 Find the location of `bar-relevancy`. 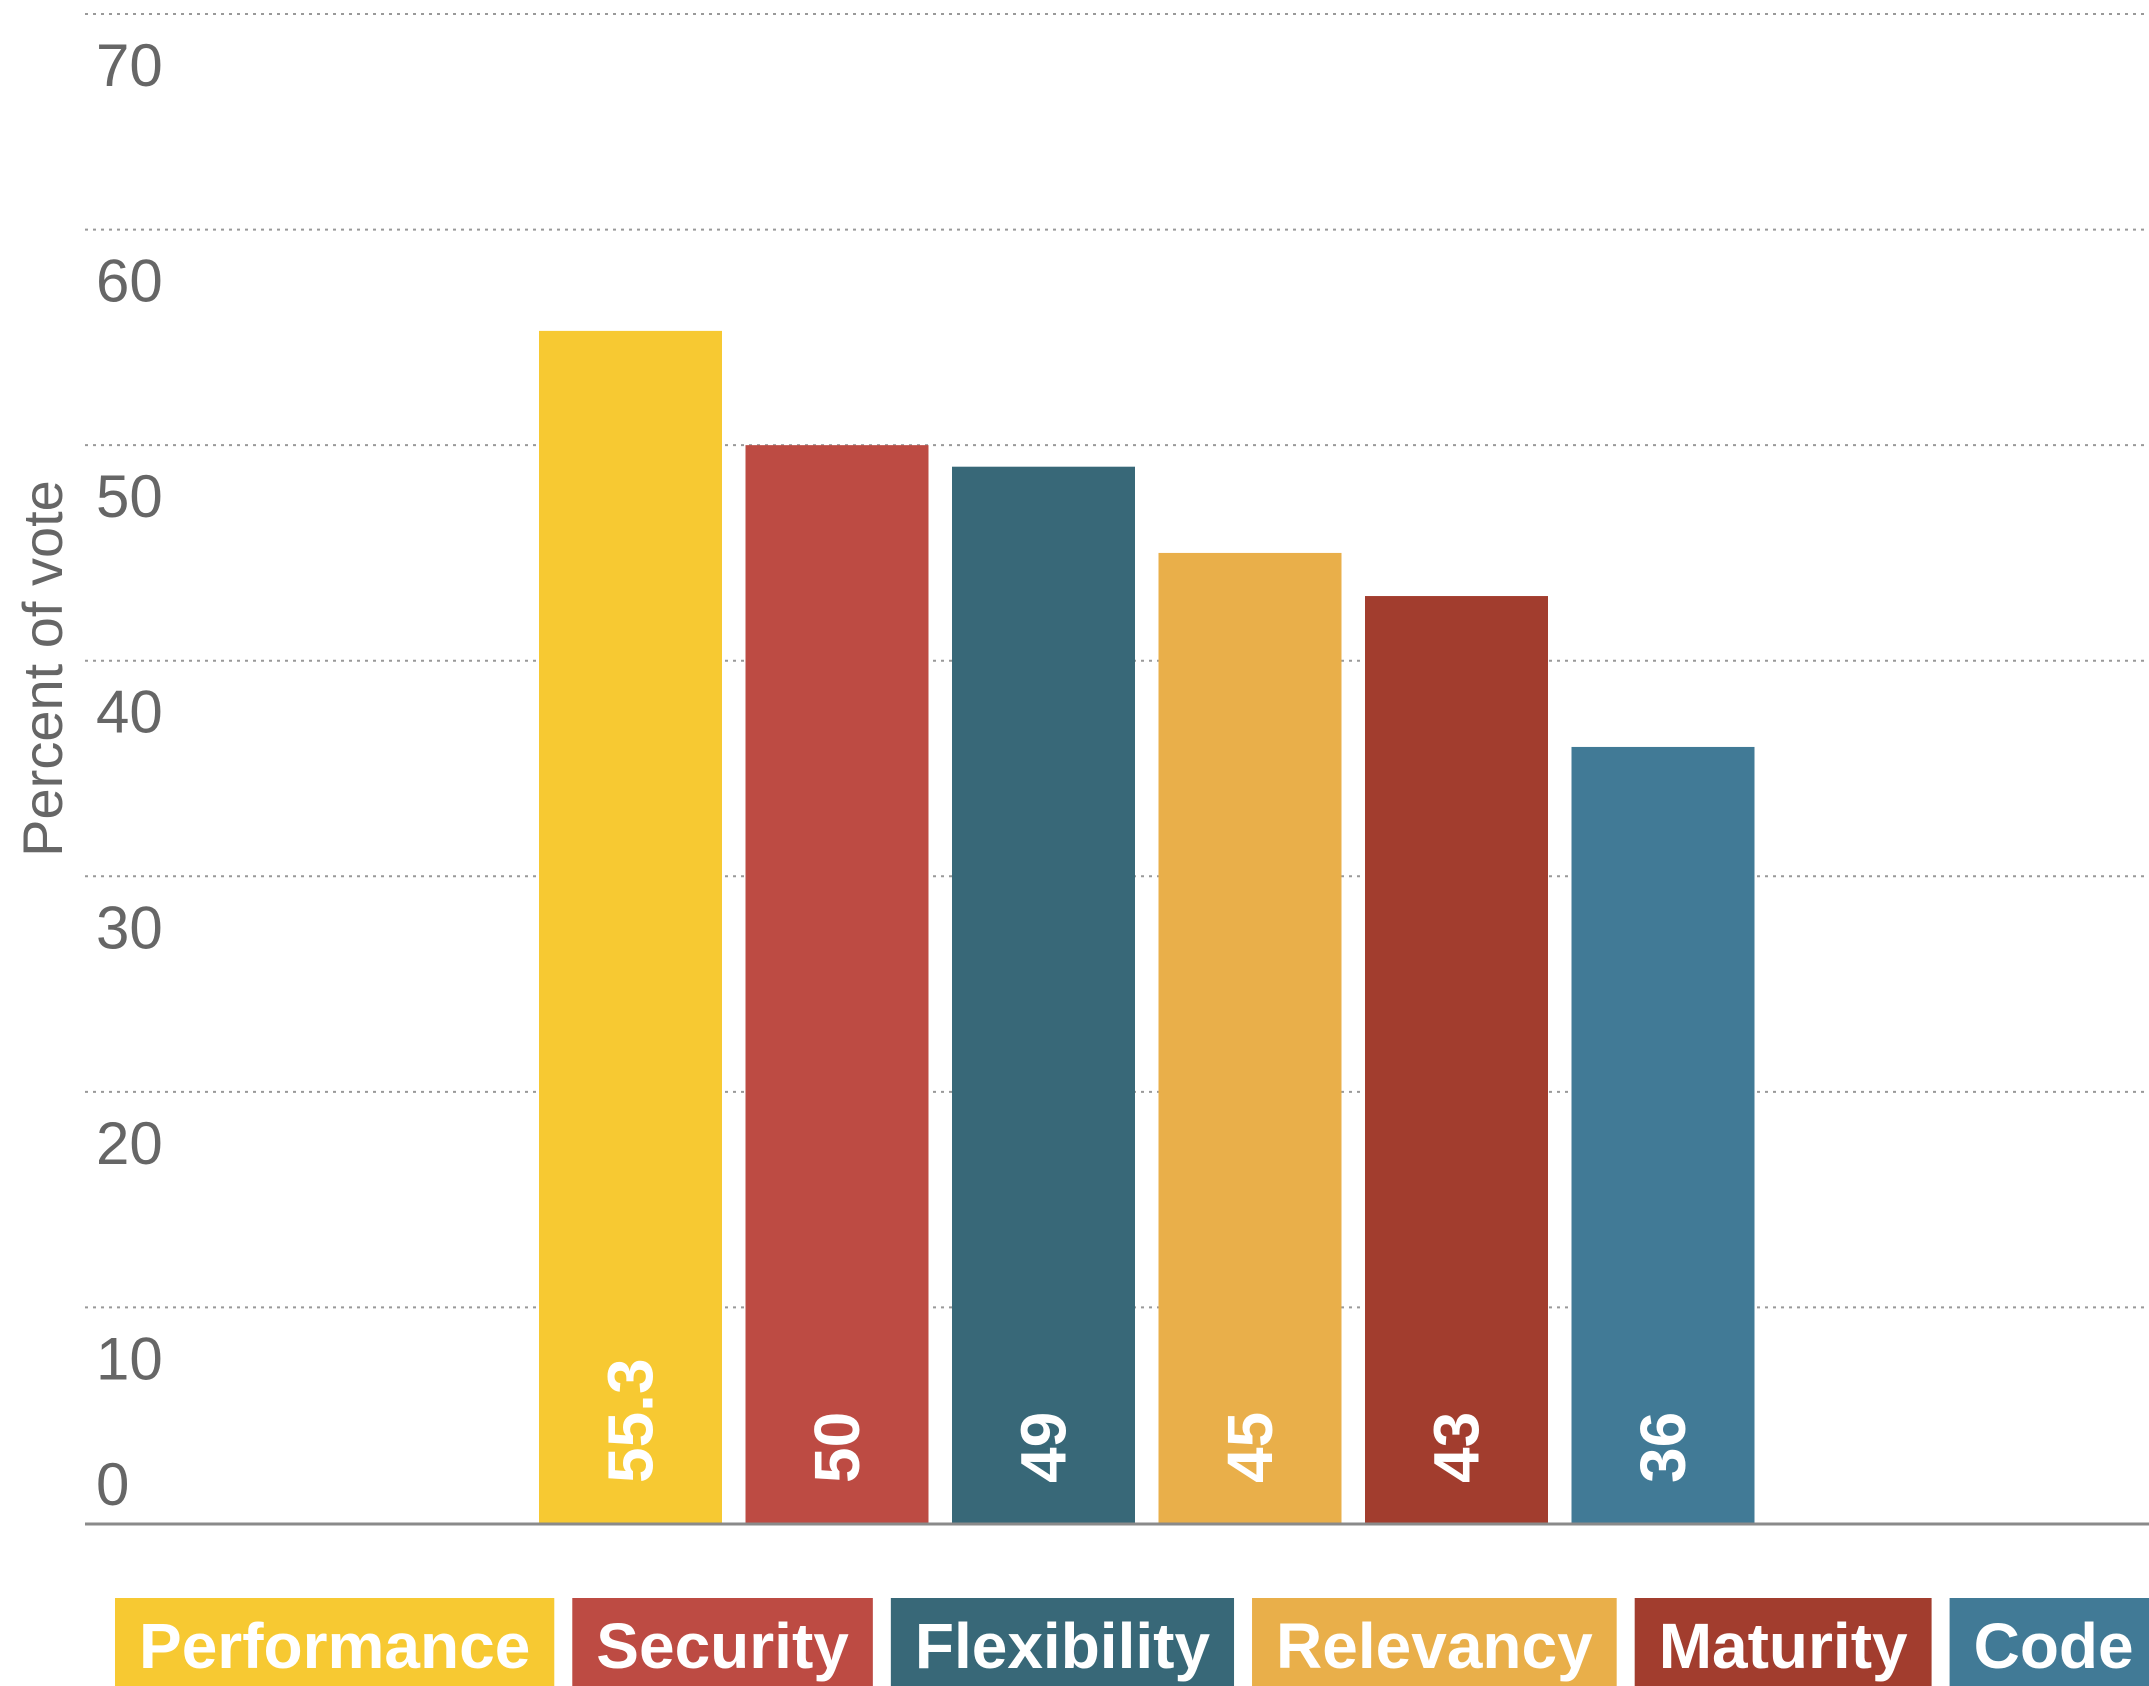

bar-relevancy is located at coordinates (1250, 1037).